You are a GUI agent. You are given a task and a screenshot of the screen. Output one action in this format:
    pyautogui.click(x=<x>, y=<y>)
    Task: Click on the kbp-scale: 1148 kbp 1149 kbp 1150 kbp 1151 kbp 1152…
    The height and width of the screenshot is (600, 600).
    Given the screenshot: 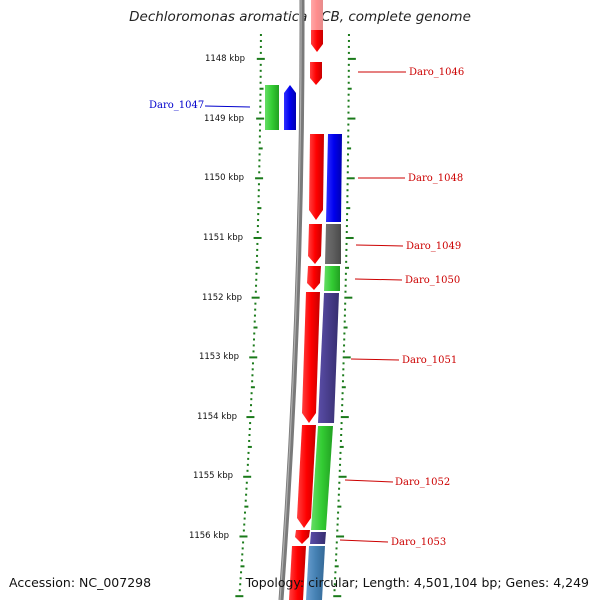 What is the action you would take?
    pyautogui.click(x=217, y=297)
    